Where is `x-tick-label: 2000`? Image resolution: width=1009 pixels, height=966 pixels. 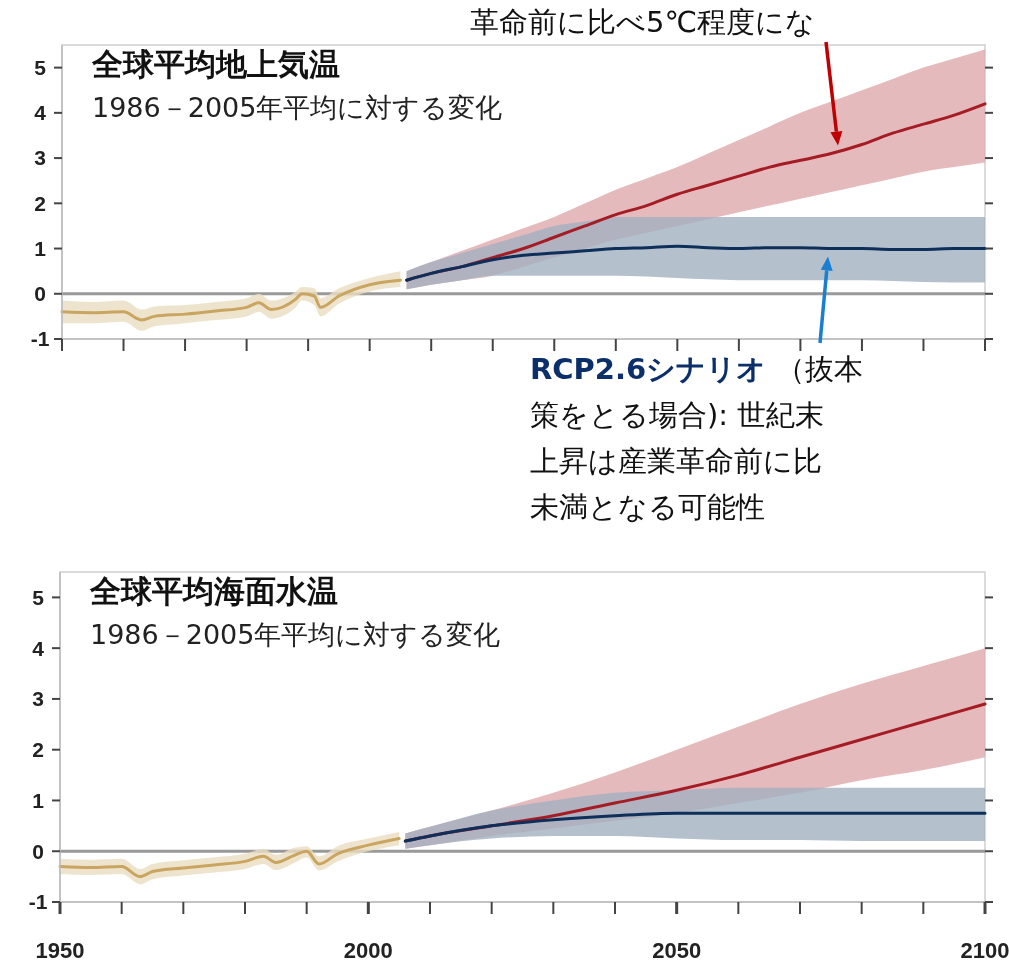 x-tick-label: 2000 is located at coordinates (368, 950).